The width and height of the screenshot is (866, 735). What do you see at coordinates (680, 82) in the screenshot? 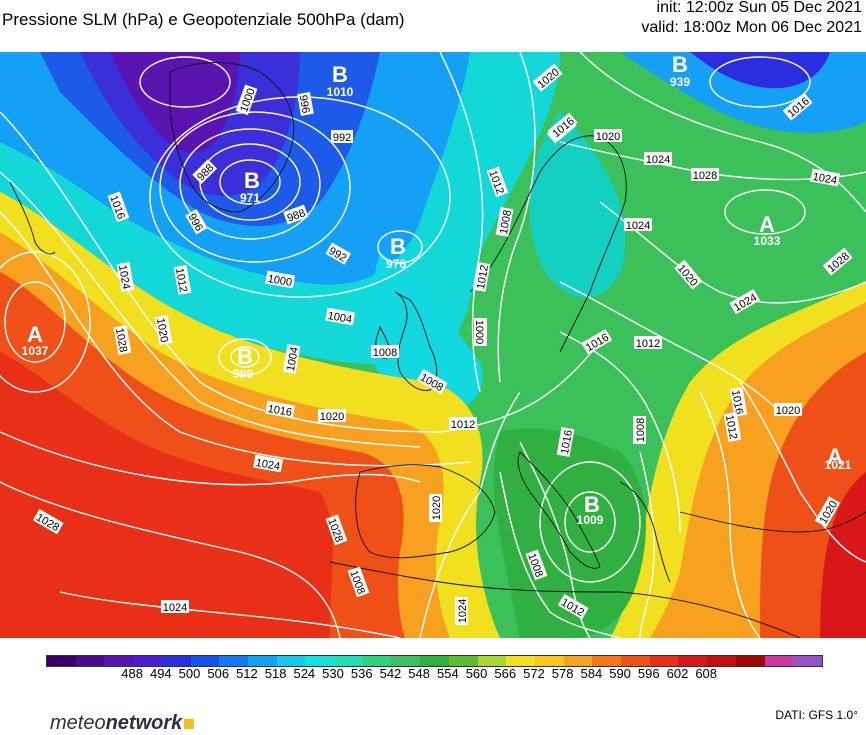
I see `center-value: 939` at bounding box center [680, 82].